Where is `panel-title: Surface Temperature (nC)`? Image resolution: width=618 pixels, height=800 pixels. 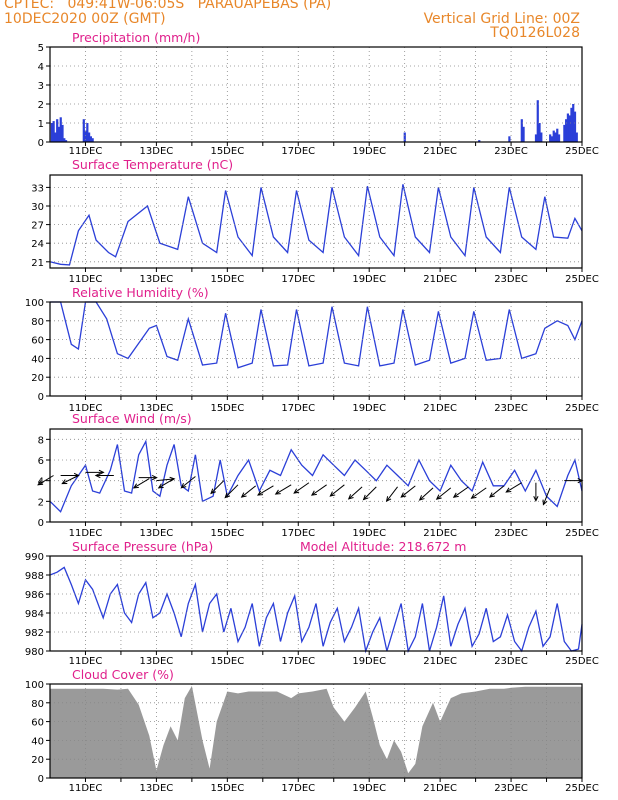
panel-title: Surface Temperature (nC) is located at coordinates (152, 164).